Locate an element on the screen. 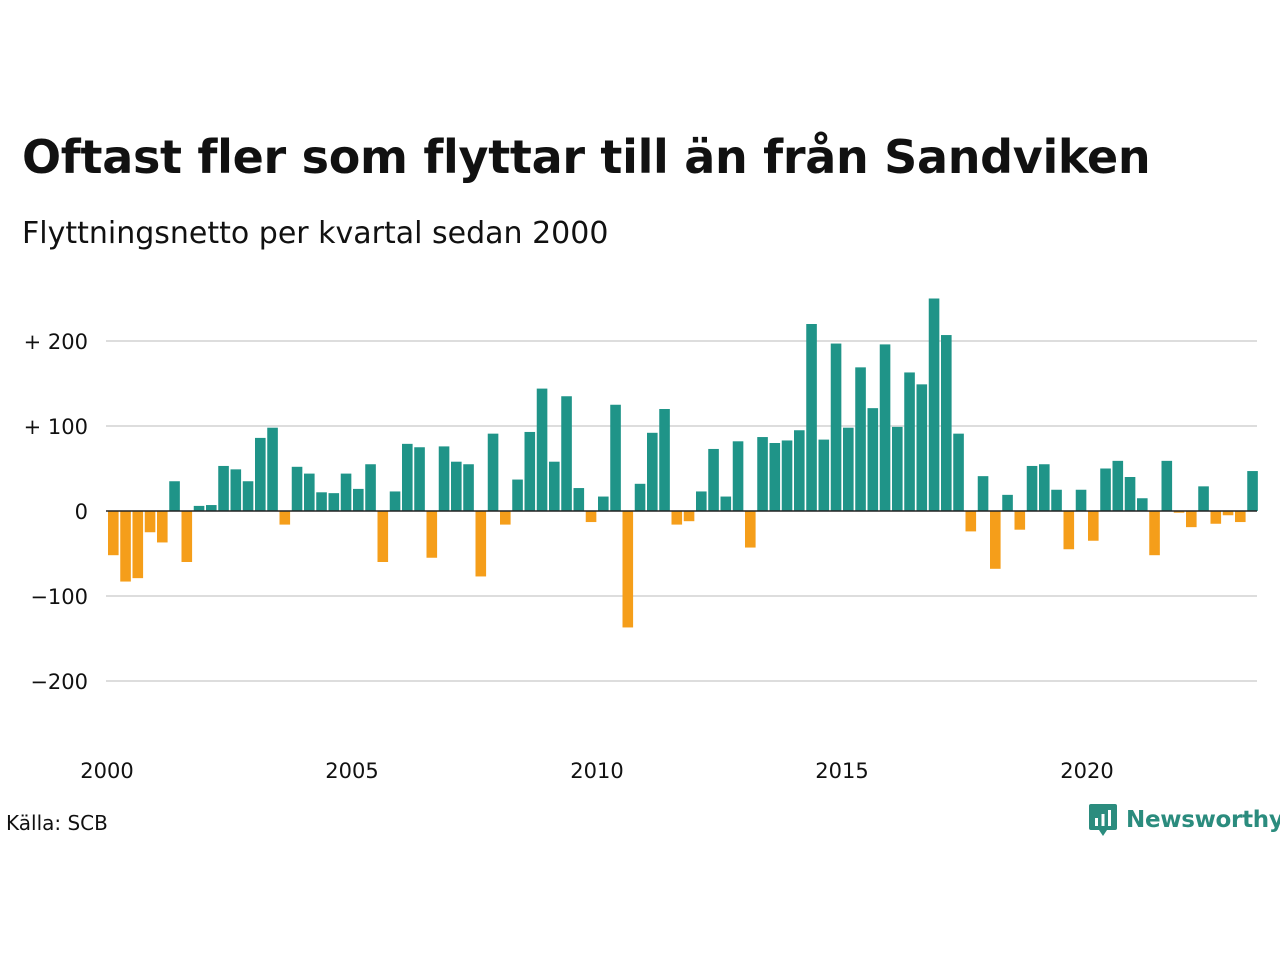 The image size is (1280, 960). x-tick-label: 2010 is located at coordinates (596, 771).